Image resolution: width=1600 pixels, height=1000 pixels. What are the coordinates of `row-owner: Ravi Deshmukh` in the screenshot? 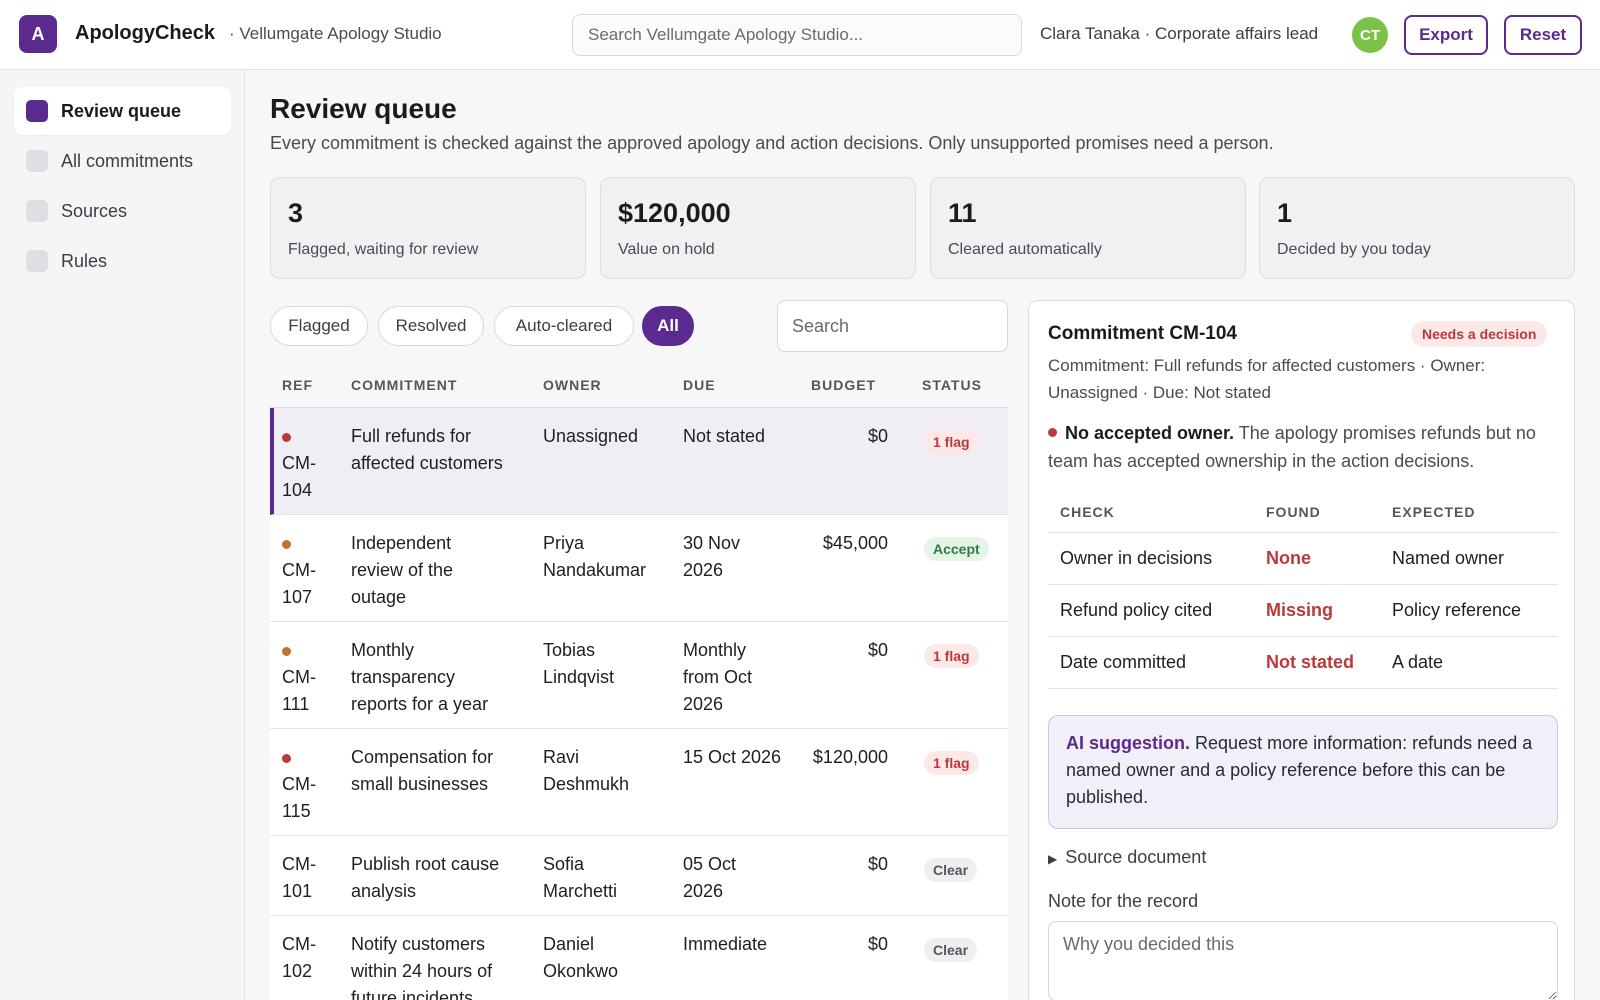 It's located at (608, 771).